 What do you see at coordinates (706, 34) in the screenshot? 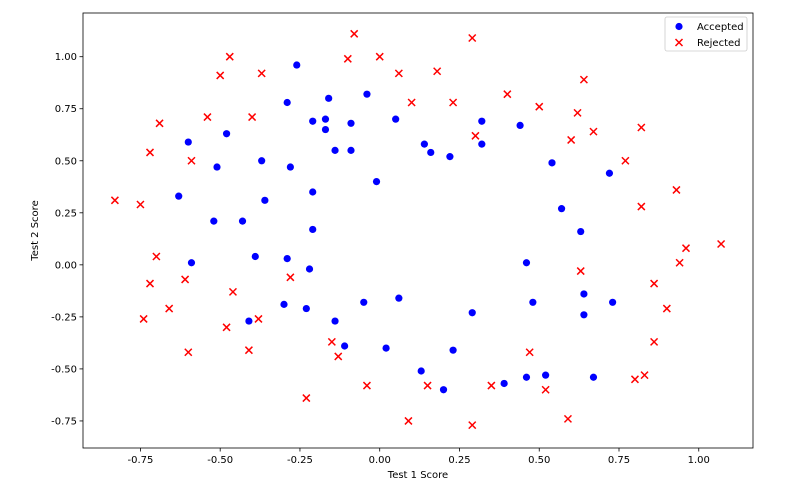
I see `legend-box` at bounding box center [706, 34].